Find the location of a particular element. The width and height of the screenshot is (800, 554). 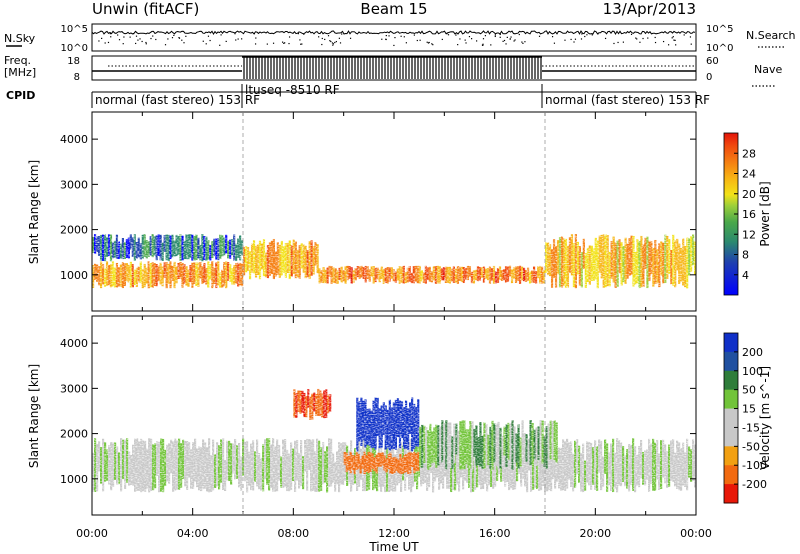

cpid-segment-2: ltuseq -8510 RF is located at coordinates (292, 90).